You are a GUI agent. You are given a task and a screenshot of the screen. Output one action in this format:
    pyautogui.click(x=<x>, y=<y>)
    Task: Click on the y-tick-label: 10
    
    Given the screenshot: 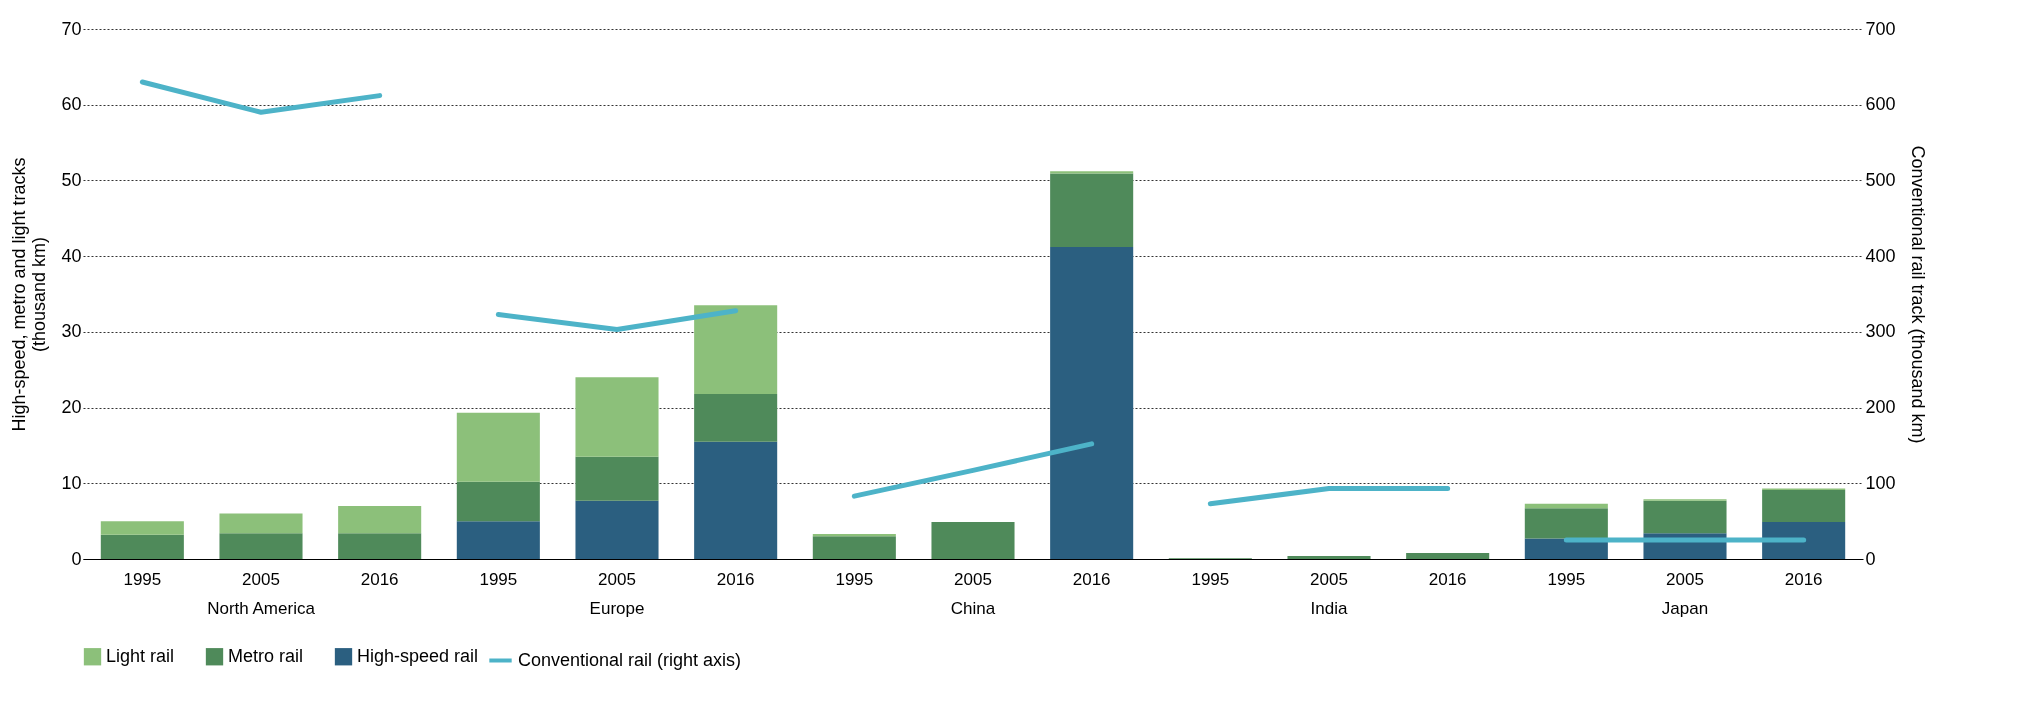 What is the action you would take?
    pyautogui.click(x=71, y=482)
    